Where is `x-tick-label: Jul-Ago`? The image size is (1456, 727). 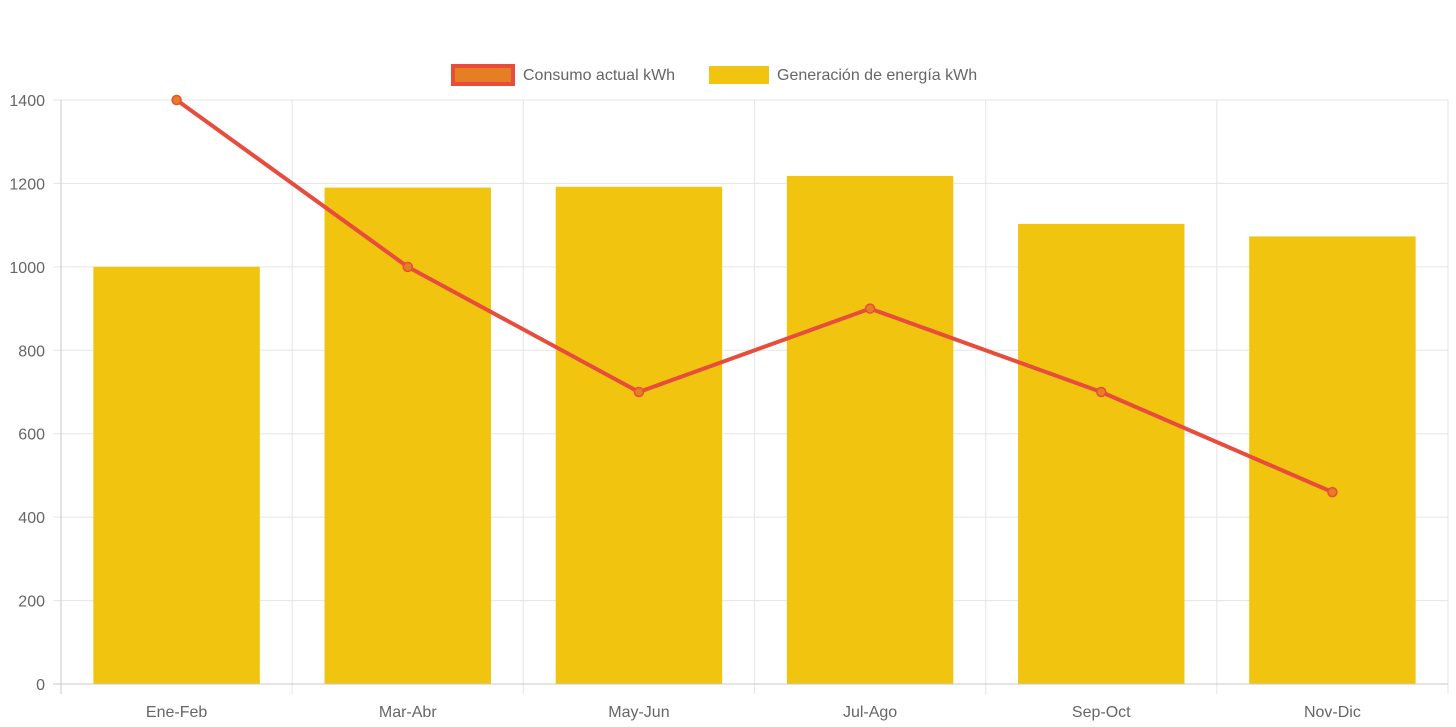 x-tick-label: Jul-Ago is located at coordinates (870, 712).